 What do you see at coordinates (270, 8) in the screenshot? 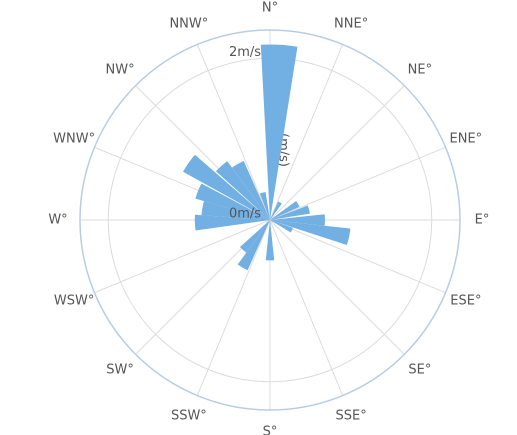
I see `compass-label: N°` at bounding box center [270, 8].